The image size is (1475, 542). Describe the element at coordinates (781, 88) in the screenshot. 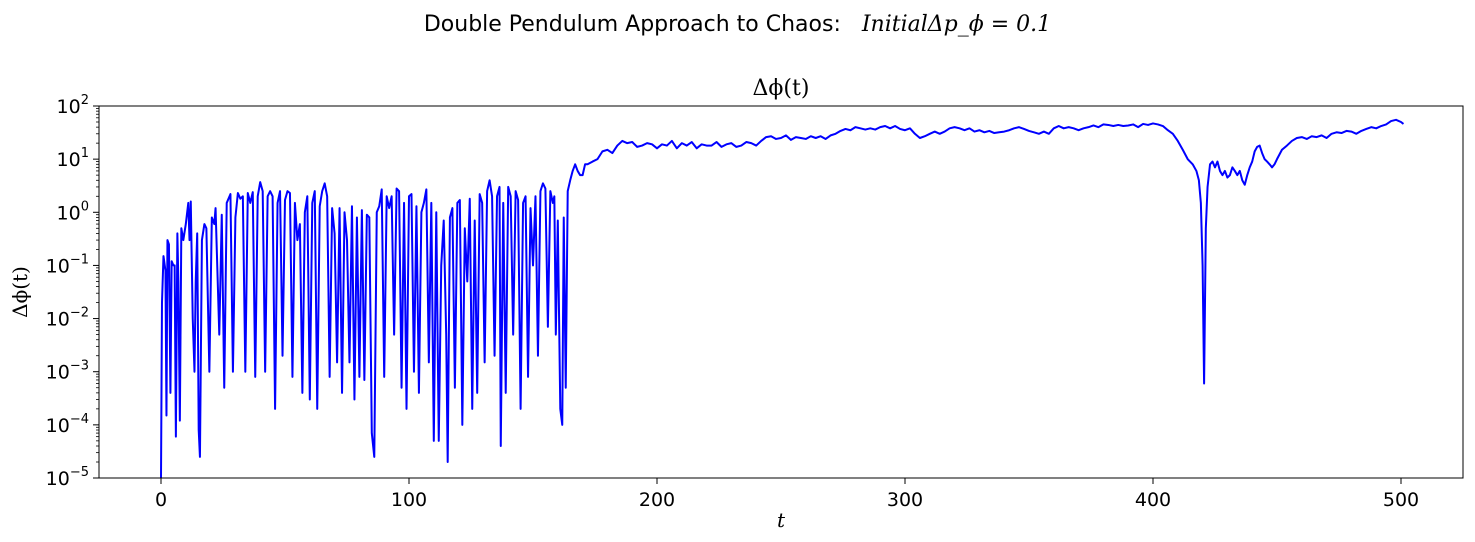

I see `axes-title: Δϕ(t)` at that location.